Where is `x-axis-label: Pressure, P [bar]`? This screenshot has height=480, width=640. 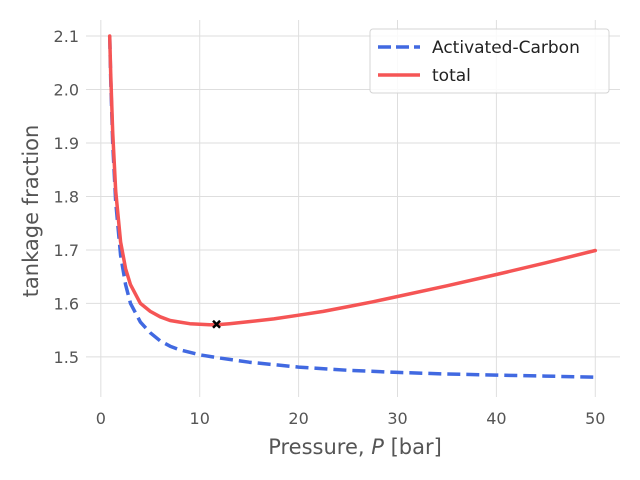
x-axis-label: Pressure, P [bar] is located at coordinates (355, 447).